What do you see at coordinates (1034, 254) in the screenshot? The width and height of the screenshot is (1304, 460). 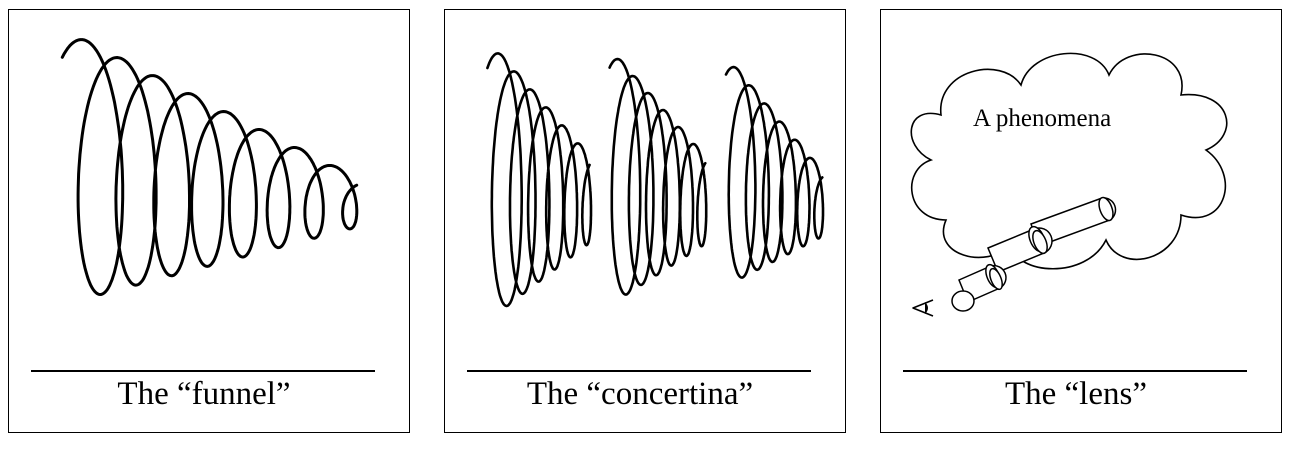 I see `lens-tube-icon` at bounding box center [1034, 254].